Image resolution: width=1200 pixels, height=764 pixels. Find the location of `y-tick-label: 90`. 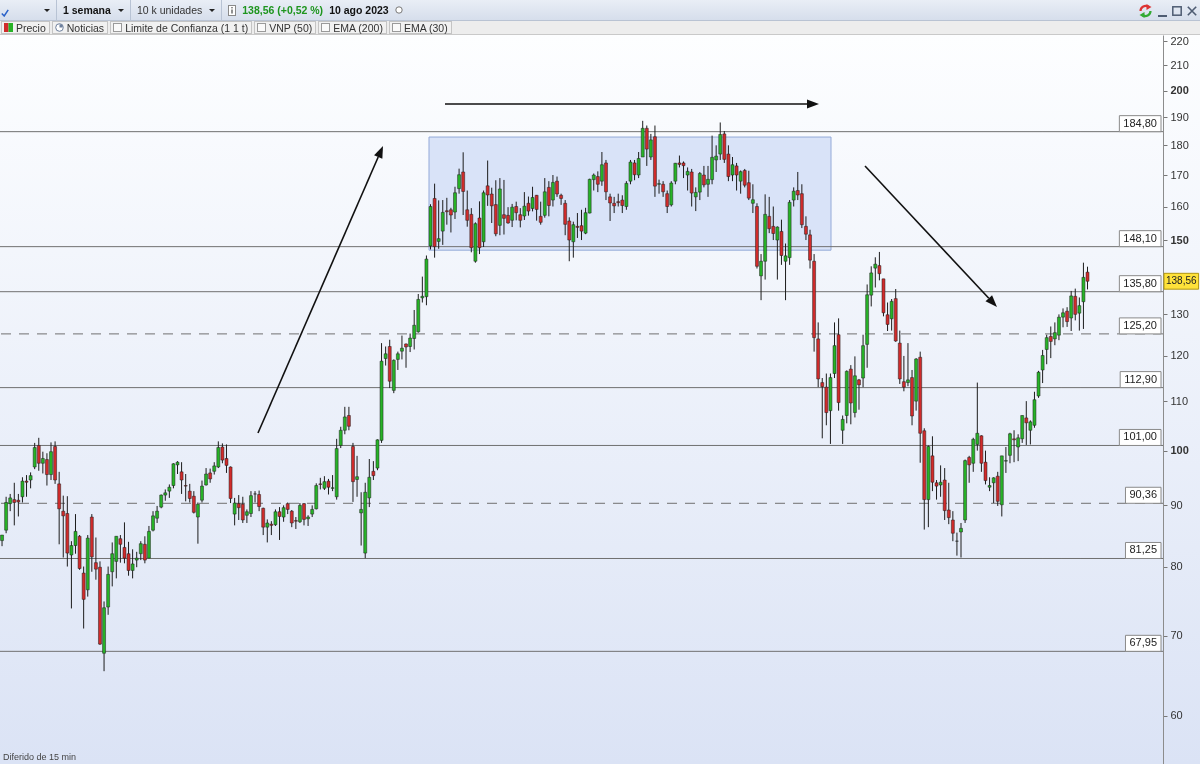

y-tick-label: 90 is located at coordinates (1176, 504).